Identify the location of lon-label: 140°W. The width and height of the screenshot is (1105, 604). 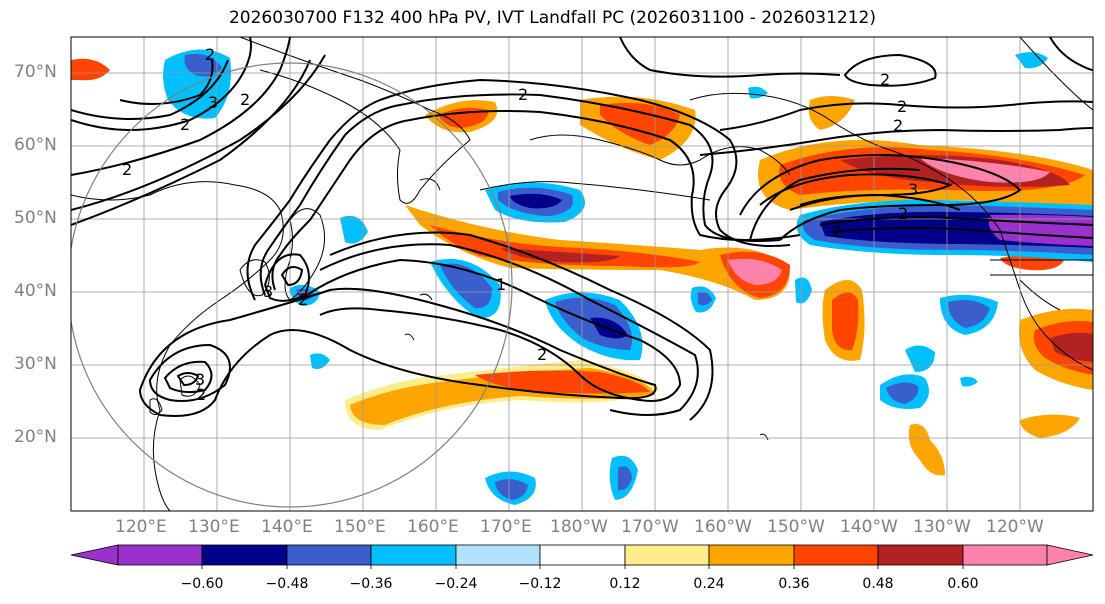
(869, 527).